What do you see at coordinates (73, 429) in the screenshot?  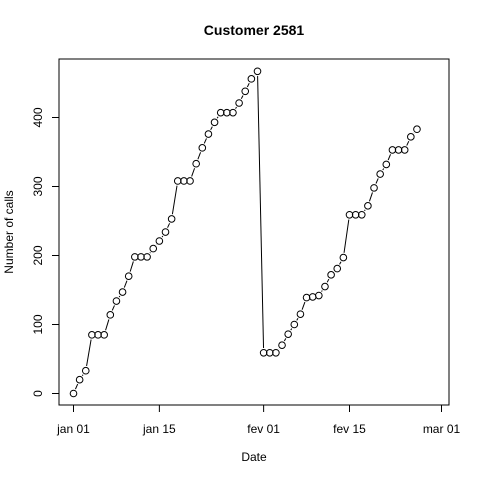 I see `x-tick-label: jan 01` at bounding box center [73, 429].